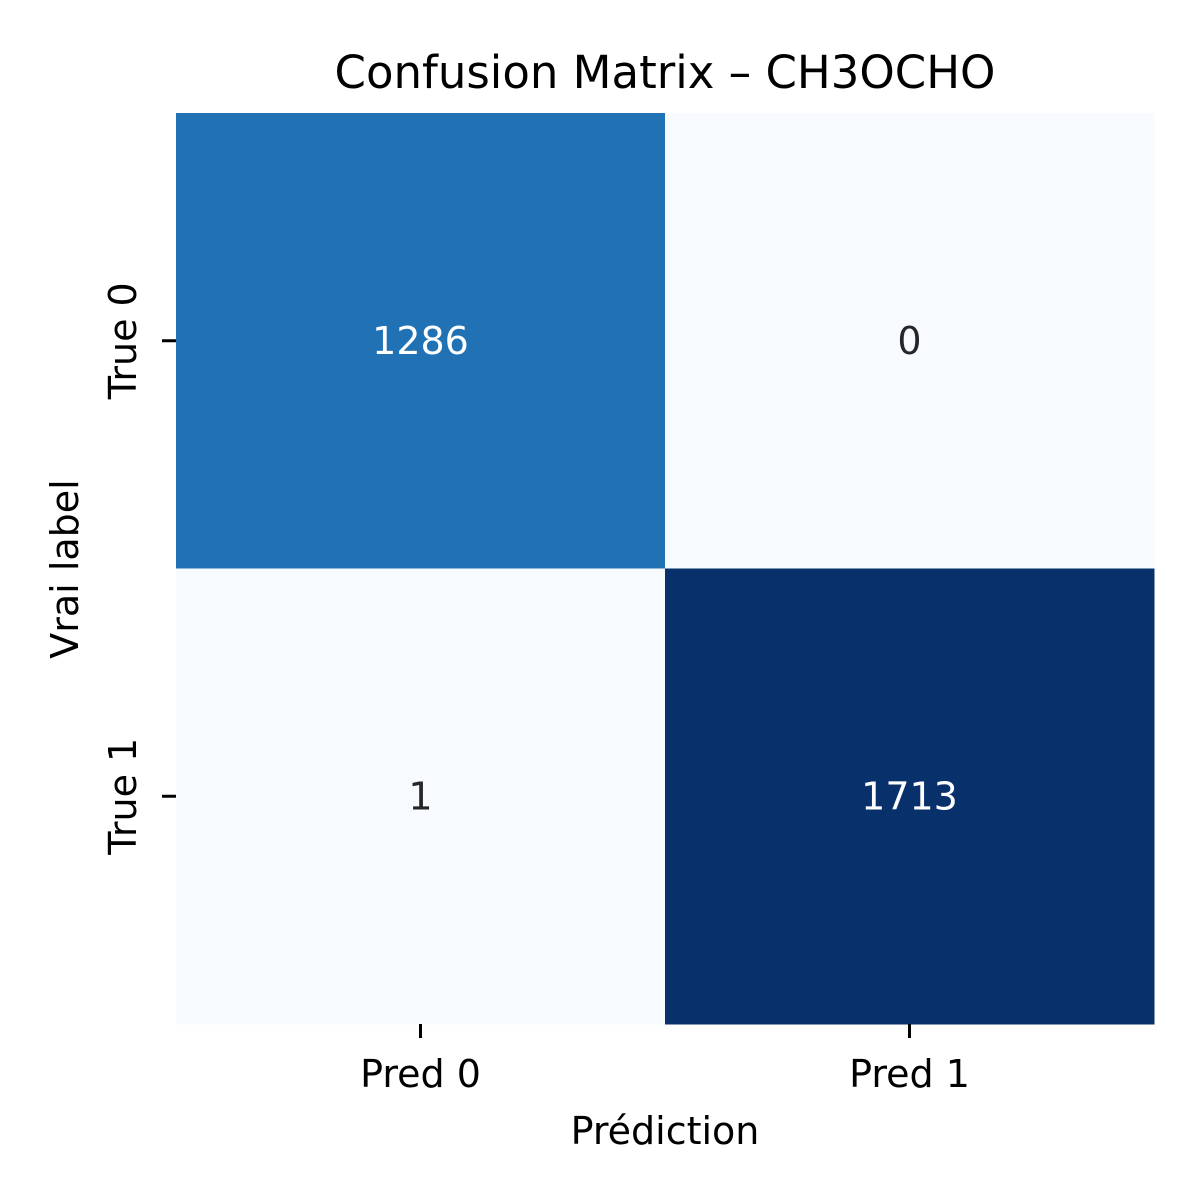 The width and height of the screenshot is (1200, 1200). I want to click on x-tick-label-1: Pred 1, so click(909, 1074).